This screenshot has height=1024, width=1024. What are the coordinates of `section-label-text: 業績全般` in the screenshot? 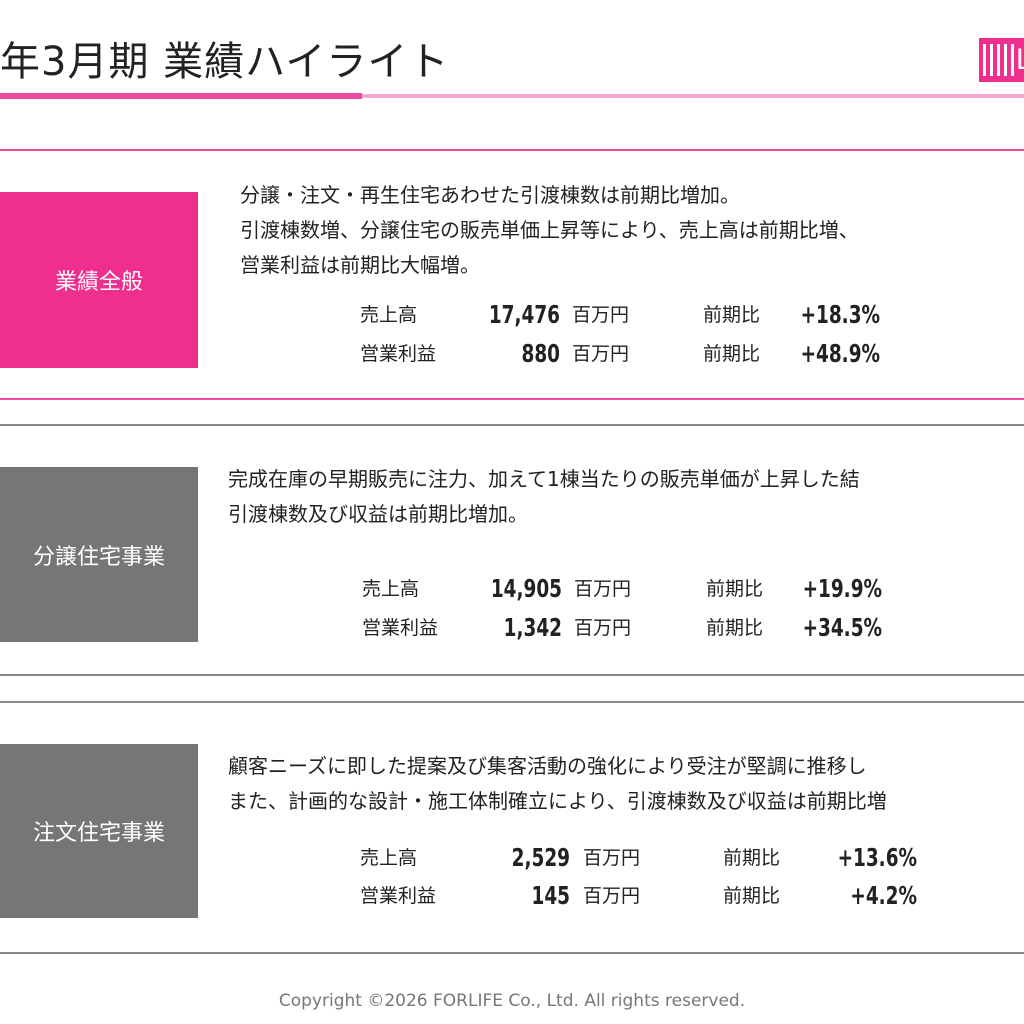 It's located at (98, 282).